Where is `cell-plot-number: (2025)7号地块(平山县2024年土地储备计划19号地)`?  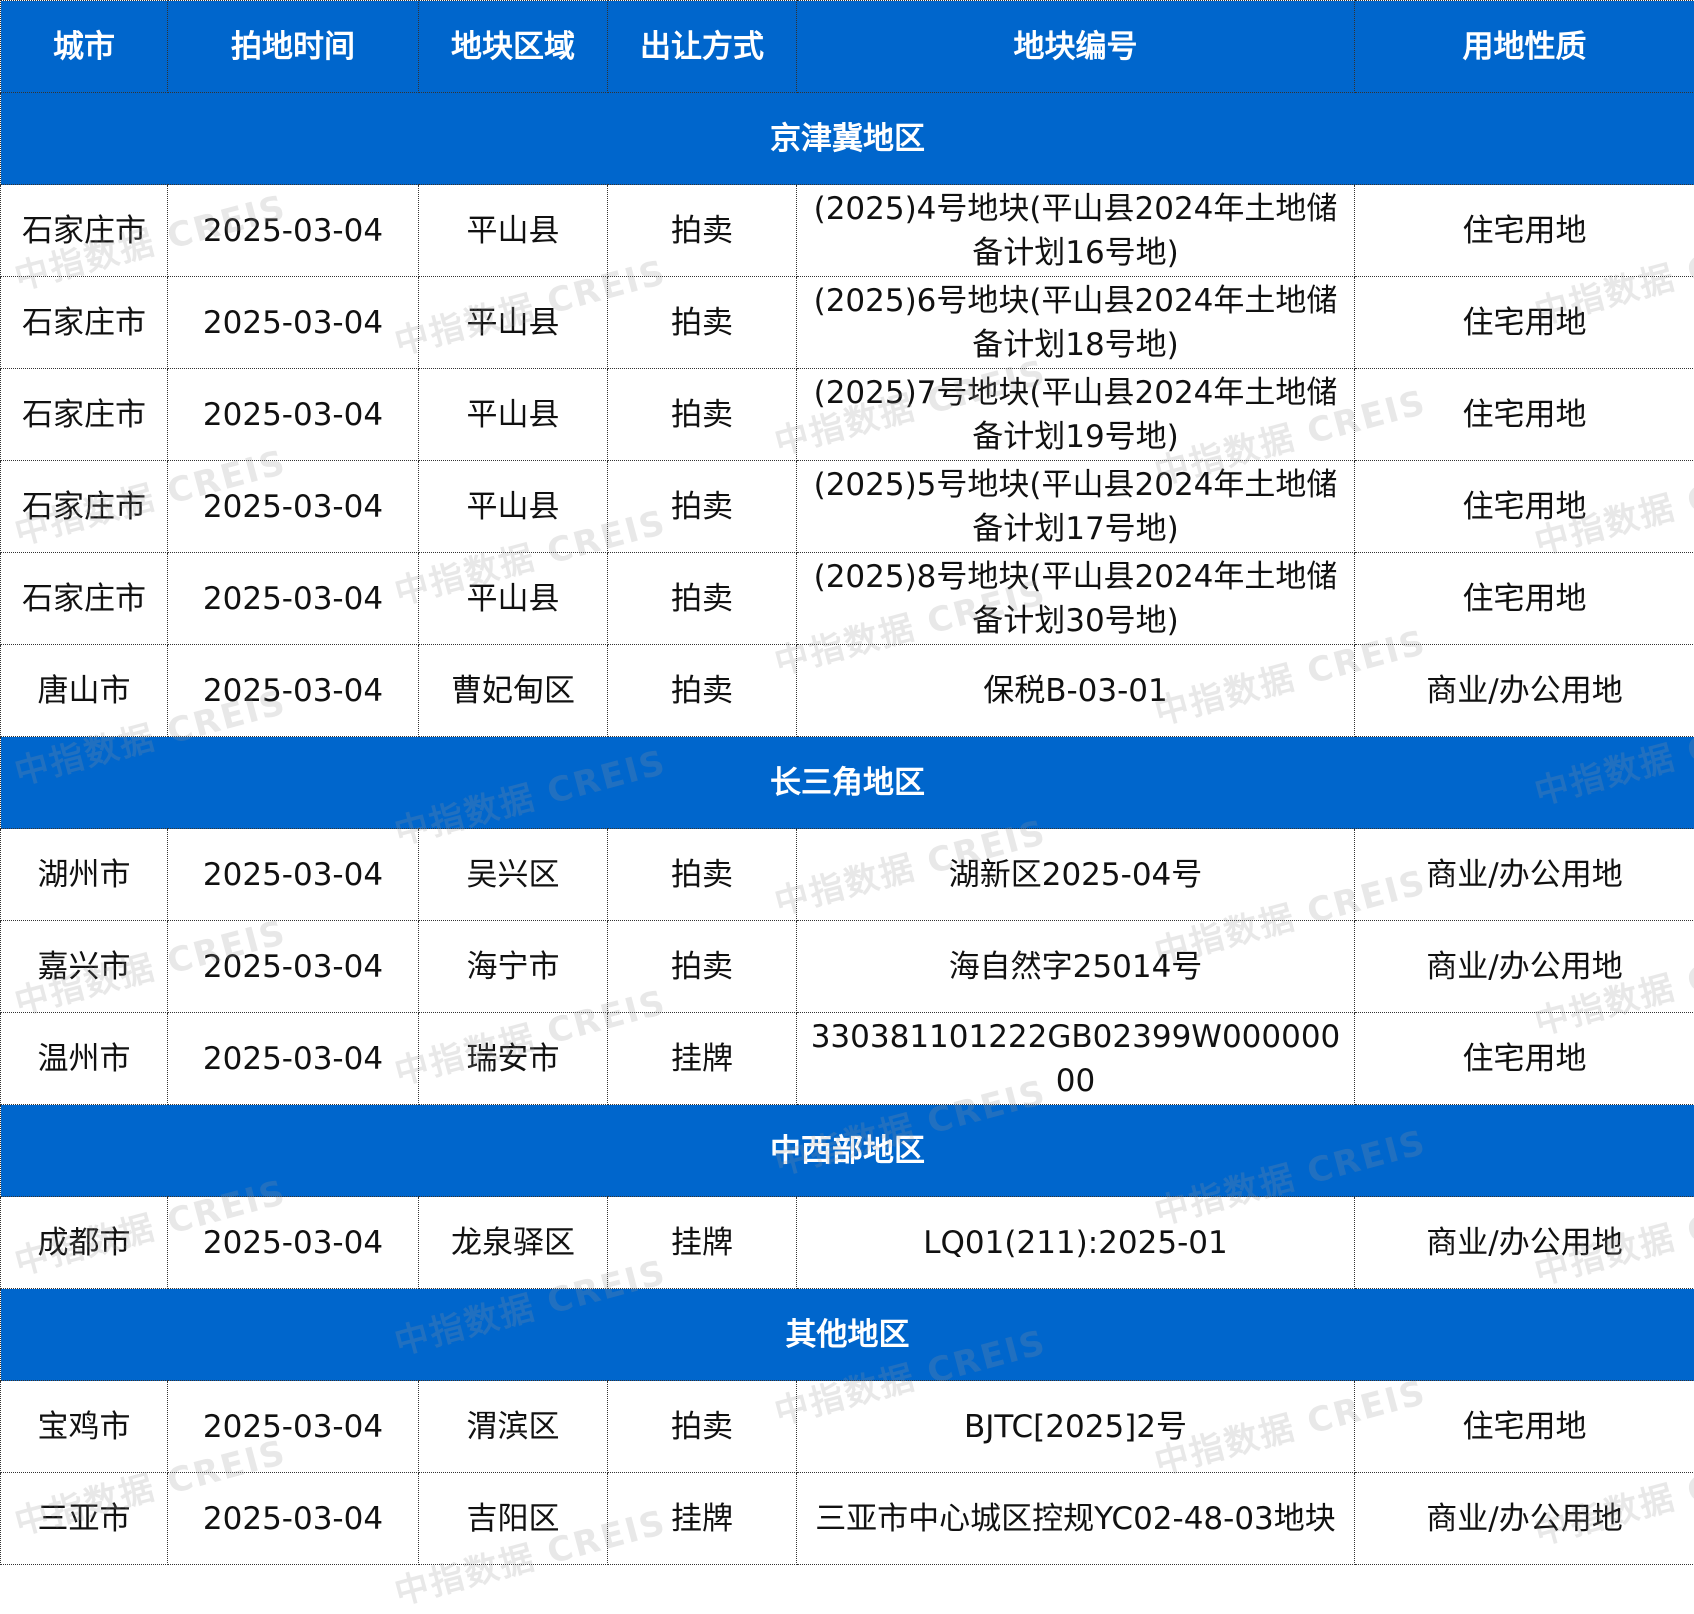
cell-plot-number: (2025)7号地块(平山县2024年土地储备计划19号地) is located at coordinates (1076, 415).